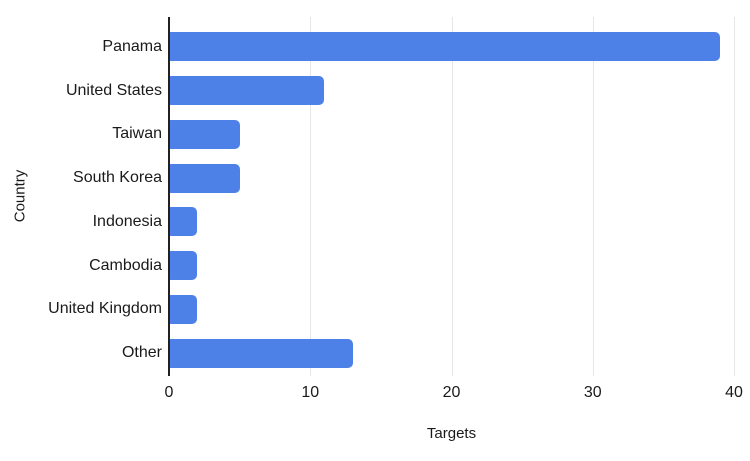  What do you see at coordinates (204, 134) in the screenshot?
I see `bar-taiwan` at bounding box center [204, 134].